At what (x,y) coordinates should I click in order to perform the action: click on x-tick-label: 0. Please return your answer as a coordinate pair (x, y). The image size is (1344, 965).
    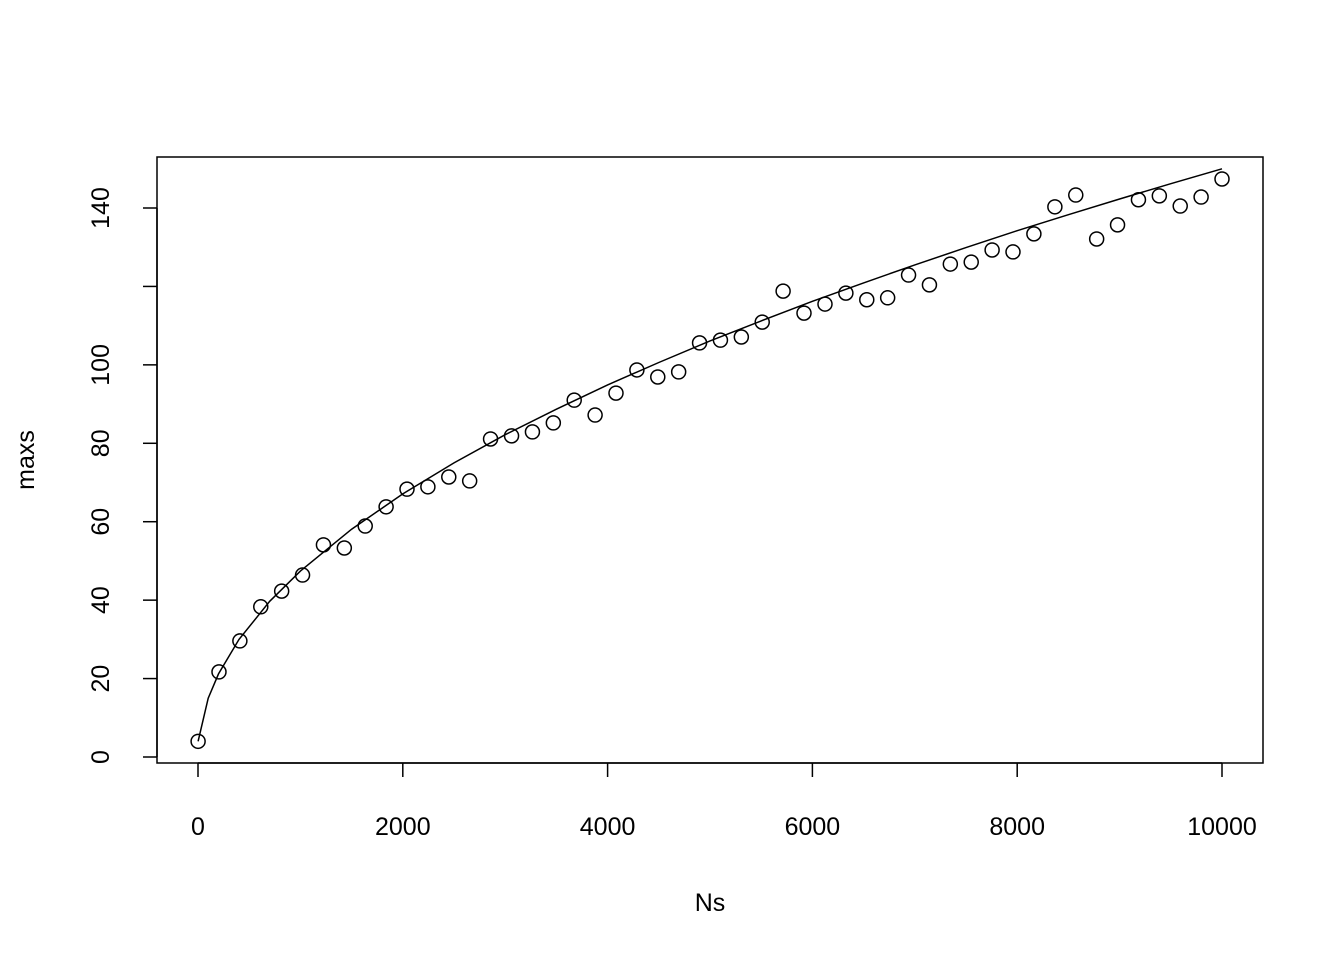
    Looking at the image, I should click on (198, 827).